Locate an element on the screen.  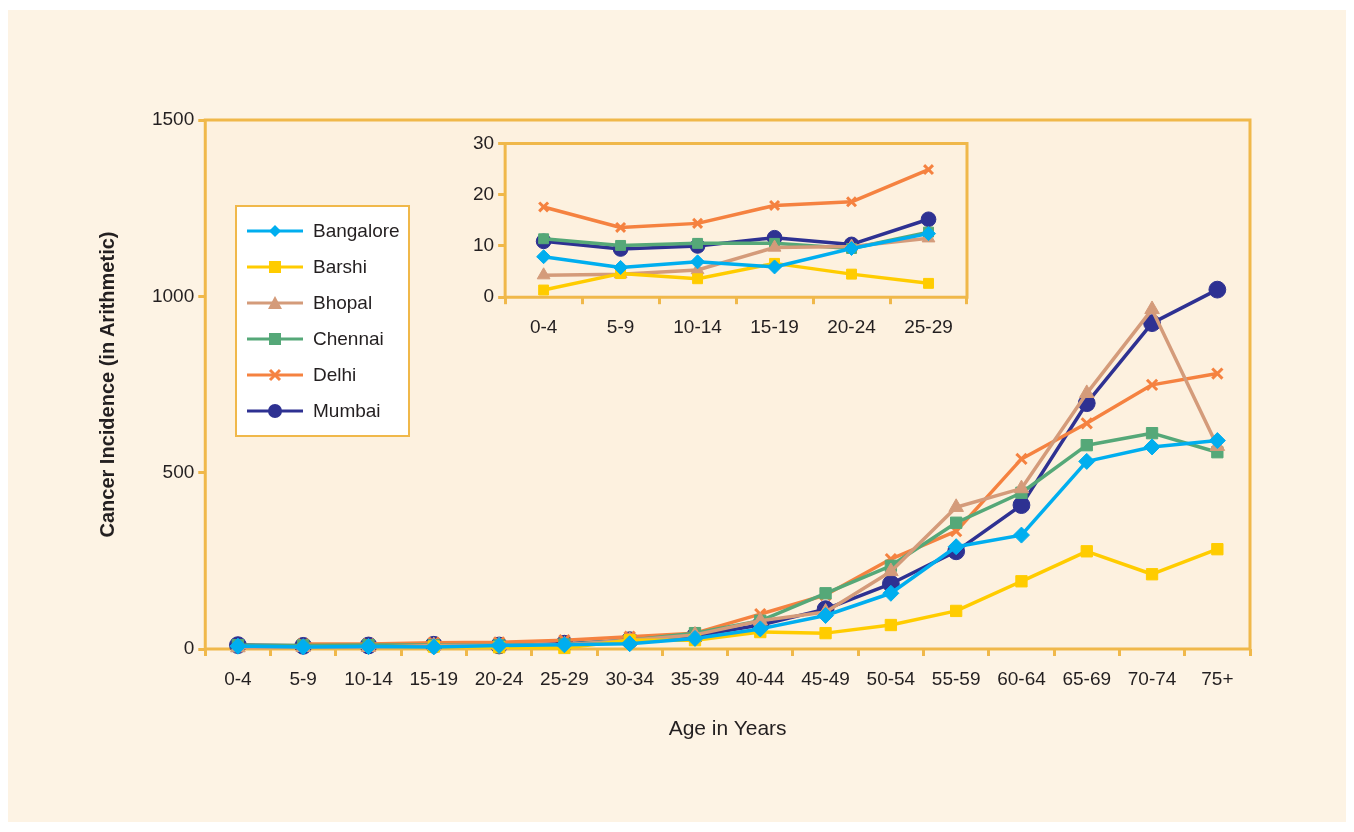
y-tick-label: 20 is located at coordinates (483, 193).